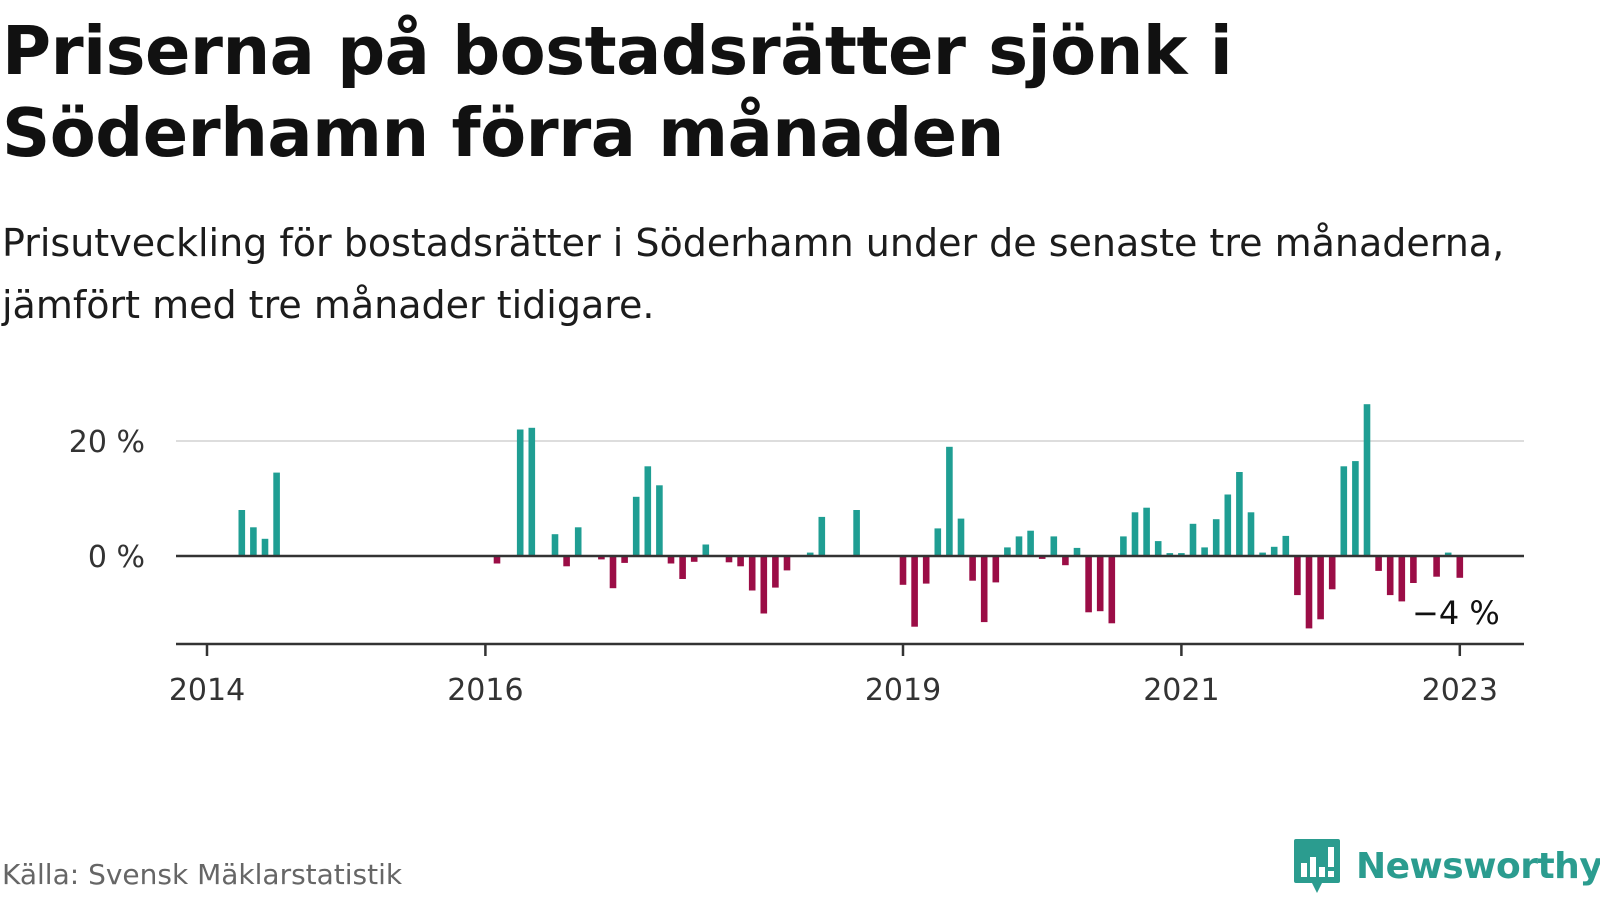 The width and height of the screenshot is (1600, 900). What do you see at coordinates (116, 557) in the screenshot?
I see `y-tick-label: 0 %` at bounding box center [116, 557].